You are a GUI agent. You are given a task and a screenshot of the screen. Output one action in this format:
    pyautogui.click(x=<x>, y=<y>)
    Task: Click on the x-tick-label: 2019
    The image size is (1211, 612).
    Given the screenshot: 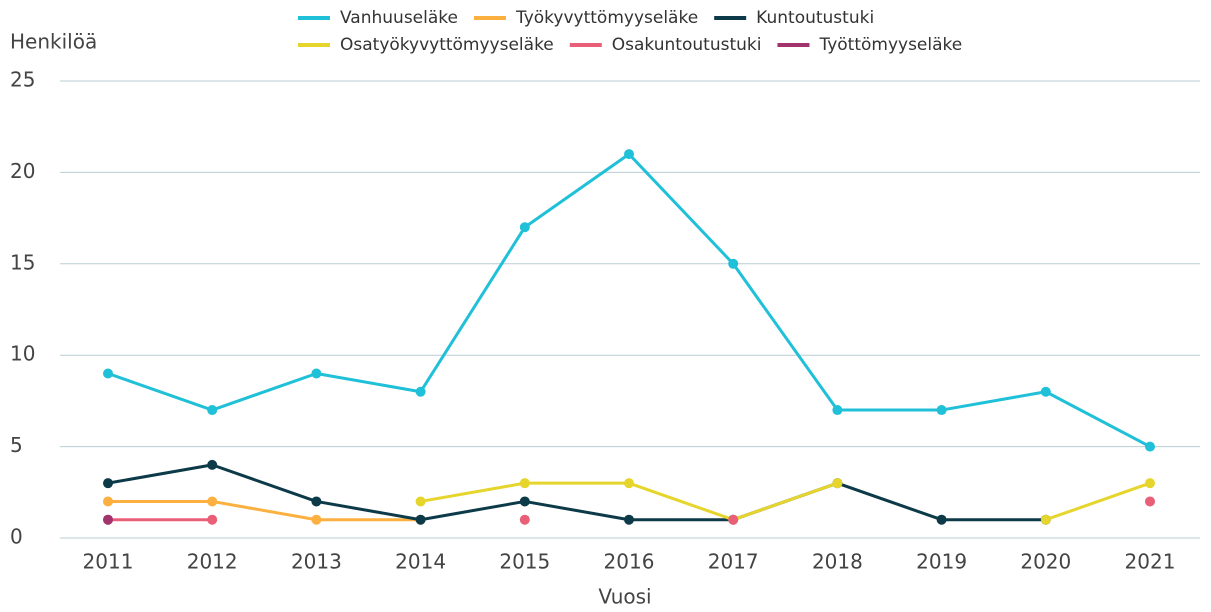 What is the action you would take?
    pyautogui.click(x=941, y=562)
    